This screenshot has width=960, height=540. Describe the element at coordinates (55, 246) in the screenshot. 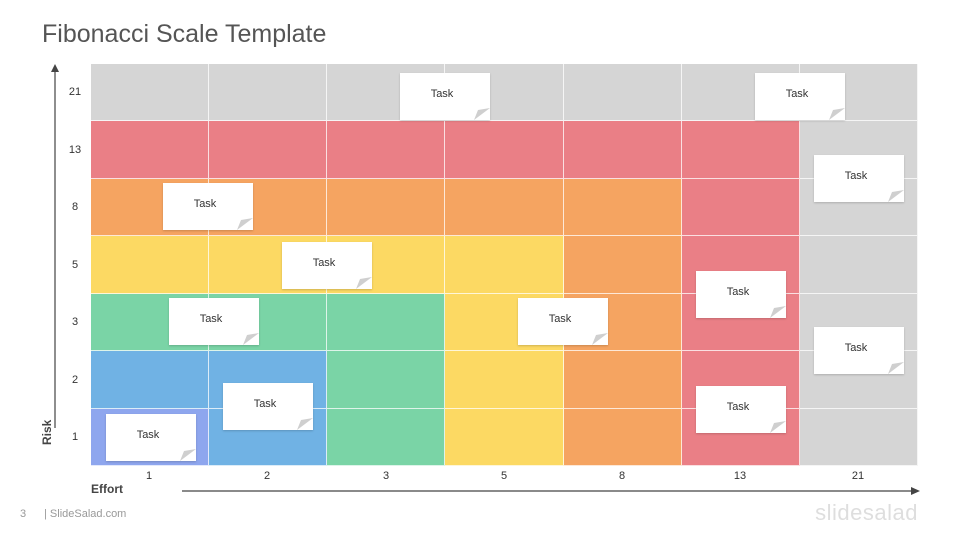

I see `y-axis-arrow` at that location.